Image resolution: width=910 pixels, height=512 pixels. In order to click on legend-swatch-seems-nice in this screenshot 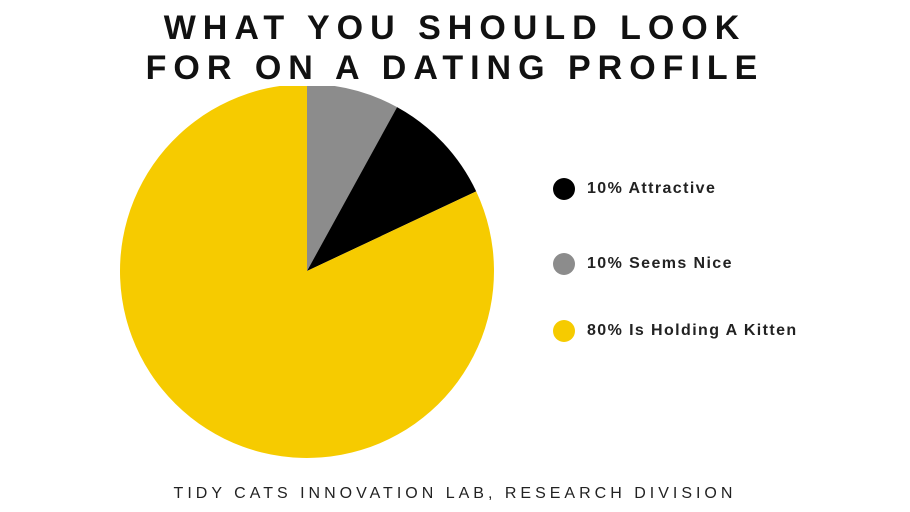, I will do `click(564, 264)`.